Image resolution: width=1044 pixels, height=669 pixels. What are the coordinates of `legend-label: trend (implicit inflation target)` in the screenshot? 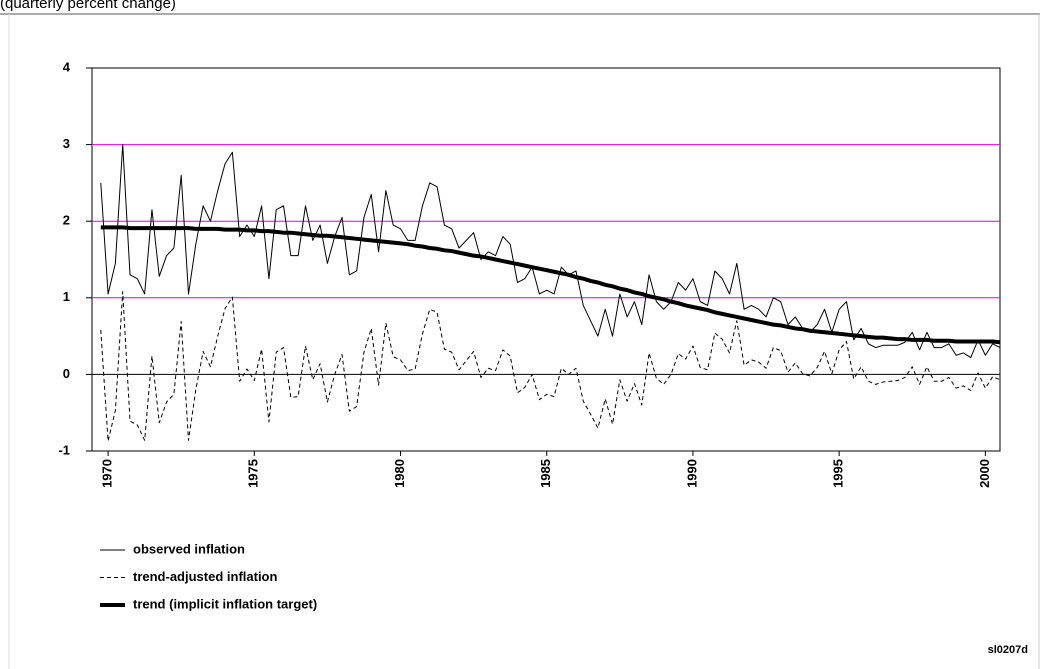 It's located at (225, 603).